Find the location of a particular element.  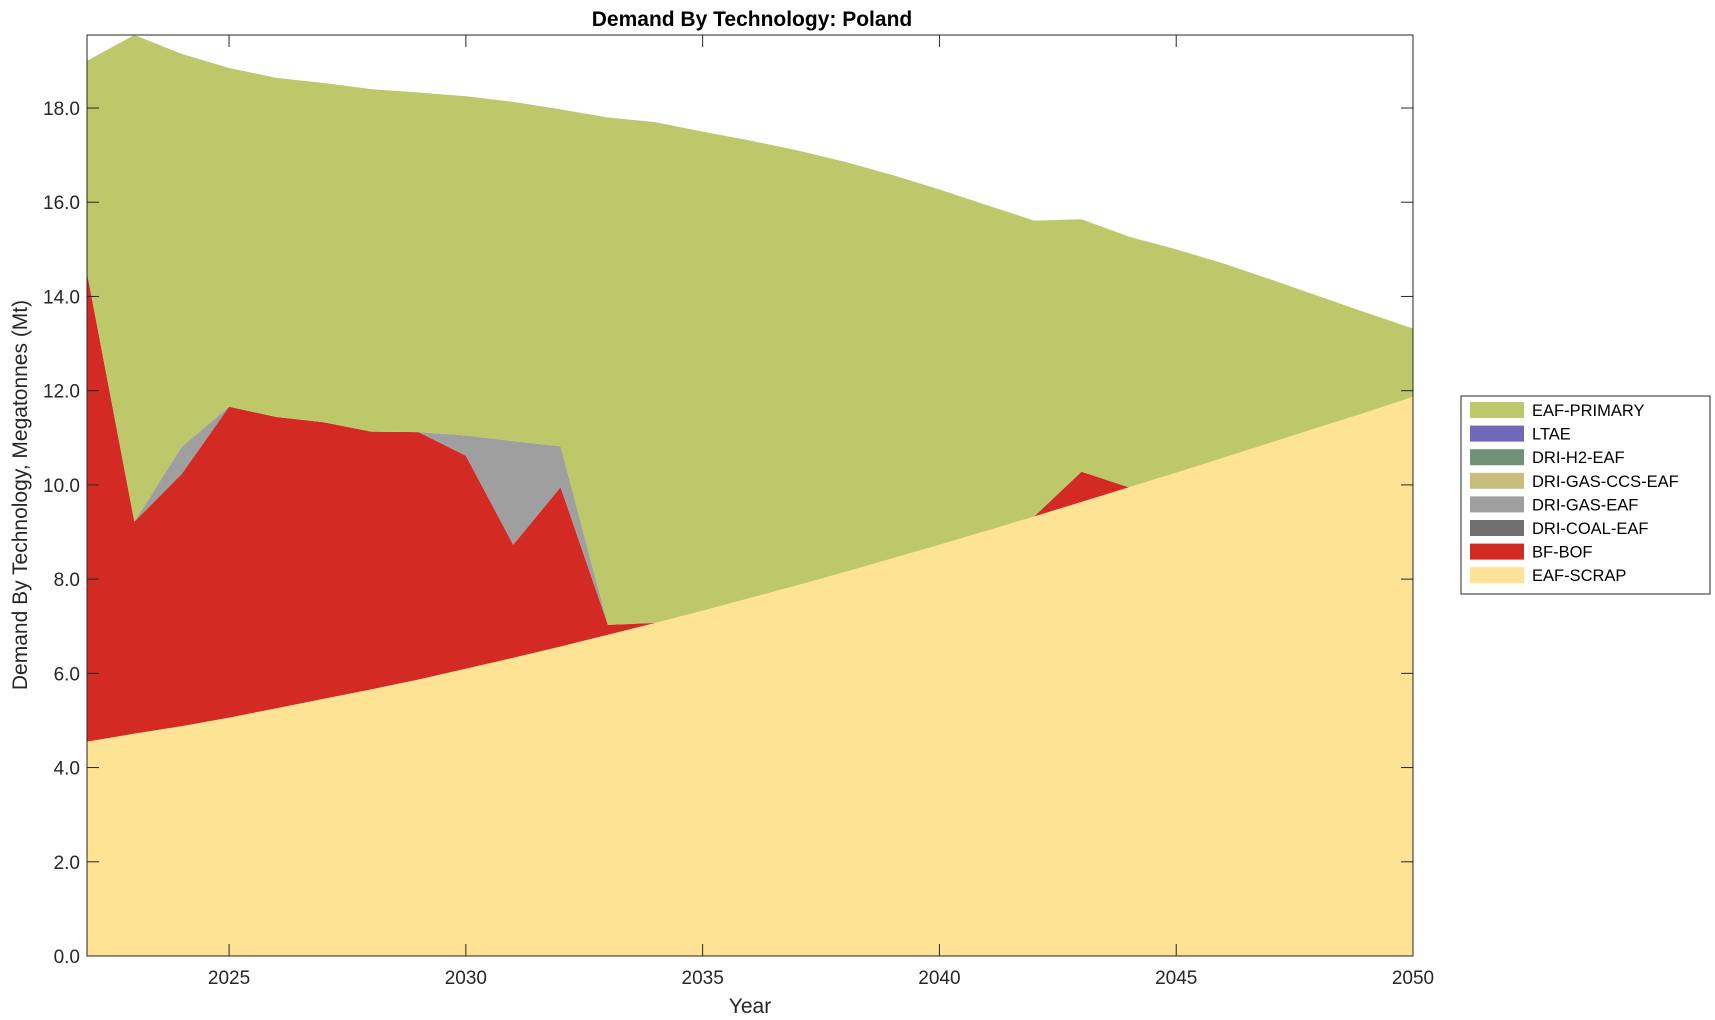

legend-swatch-eaf-primary is located at coordinates (1497, 410).